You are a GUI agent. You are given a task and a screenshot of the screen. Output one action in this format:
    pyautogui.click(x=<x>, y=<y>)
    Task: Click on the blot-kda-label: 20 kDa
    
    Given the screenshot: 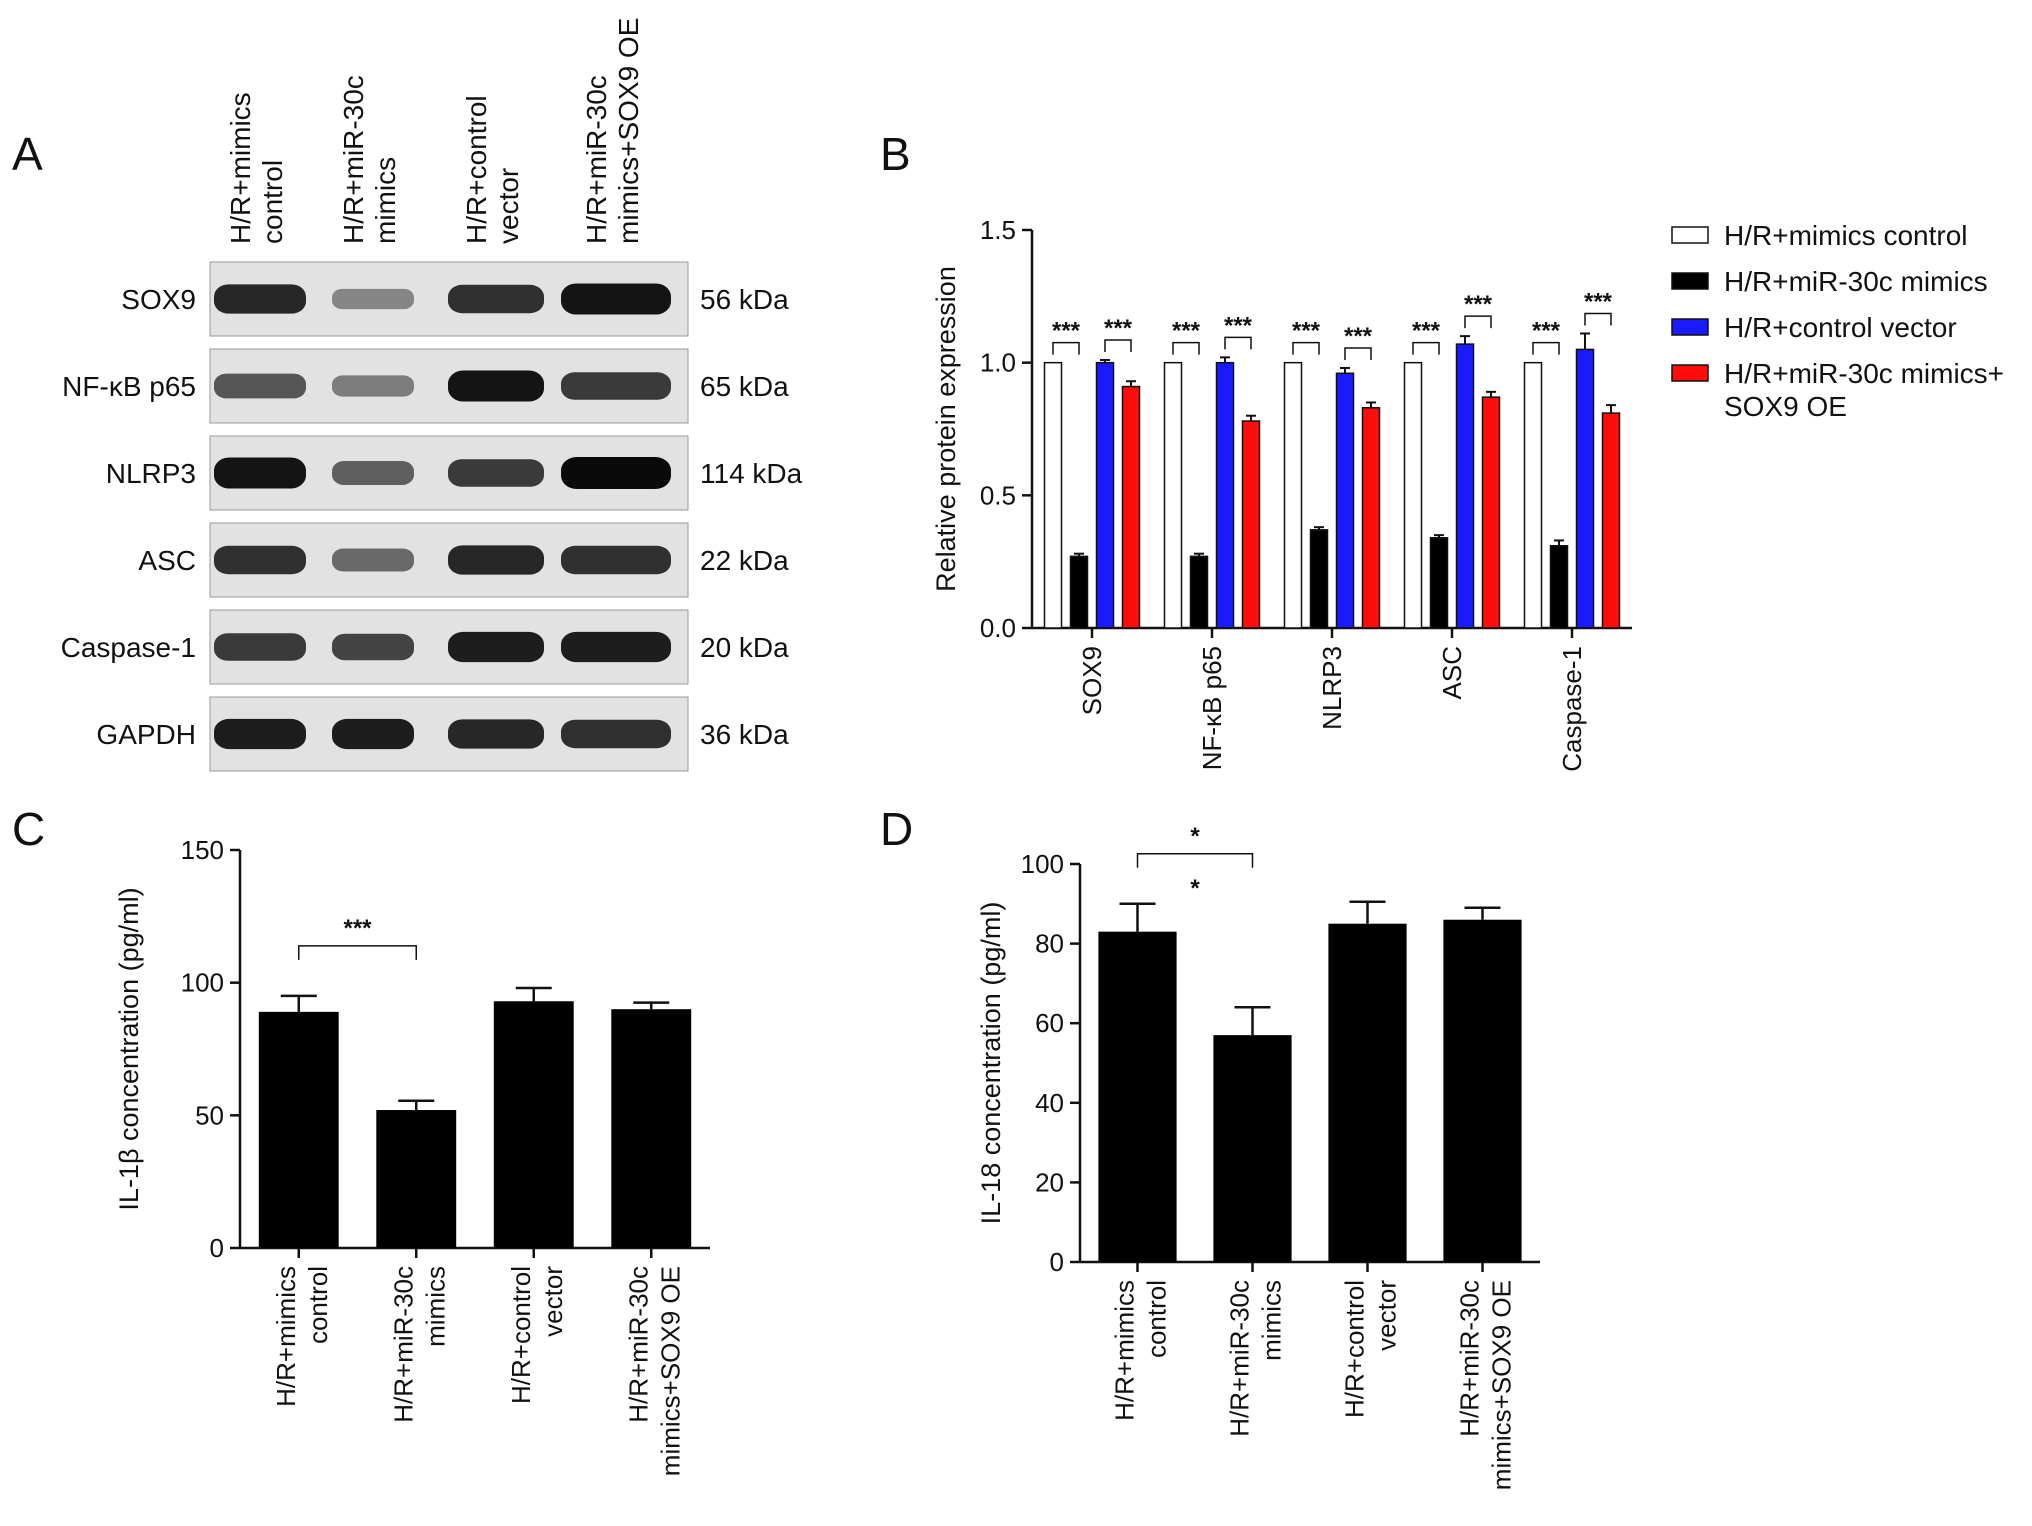 What is the action you would take?
    pyautogui.click(x=744, y=647)
    